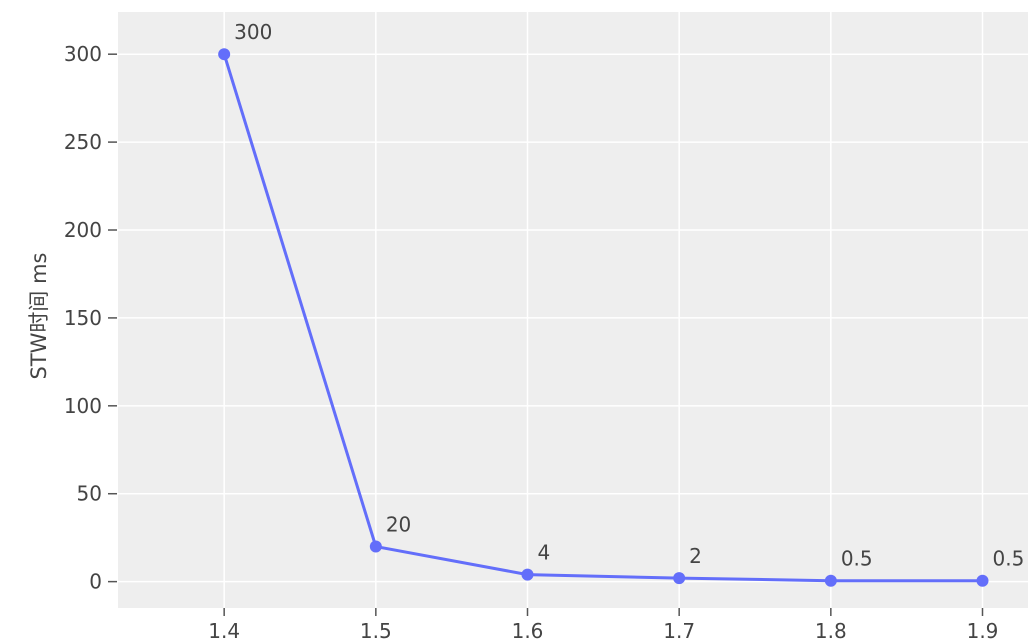 This screenshot has height=639, width=1028. Describe the element at coordinates (83, 318) in the screenshot. I see `y-tick-label: 150` at that location.